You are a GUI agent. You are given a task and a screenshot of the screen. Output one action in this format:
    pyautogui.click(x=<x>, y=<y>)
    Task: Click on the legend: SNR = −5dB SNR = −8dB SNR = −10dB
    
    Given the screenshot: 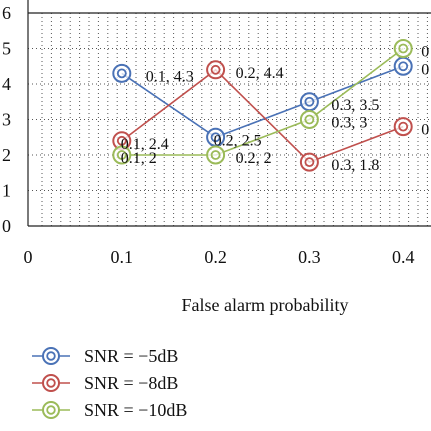 What is the action you would take?
    pyautogui.click(x=109, y=383)
    